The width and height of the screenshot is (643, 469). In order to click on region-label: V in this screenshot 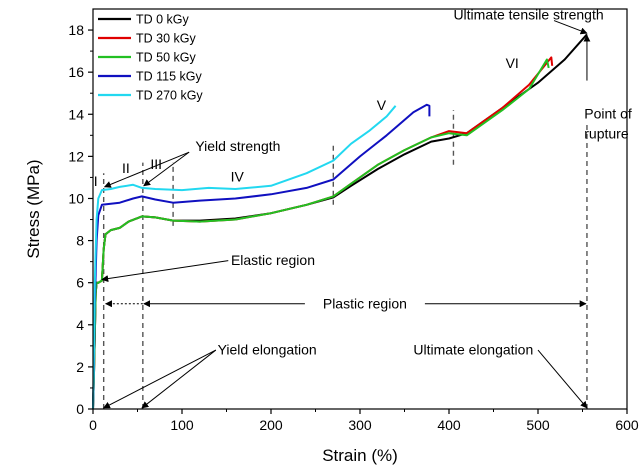, I will do `click(382, 105)`.